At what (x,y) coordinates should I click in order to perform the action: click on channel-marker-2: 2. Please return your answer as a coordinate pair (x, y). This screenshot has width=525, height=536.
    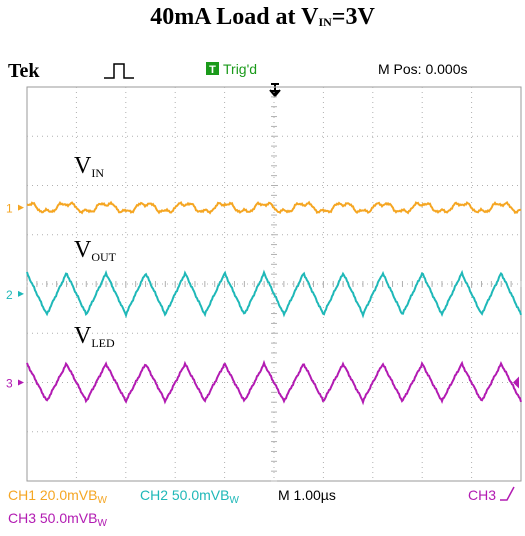
    Looking at the image, I should click on (9, 295).